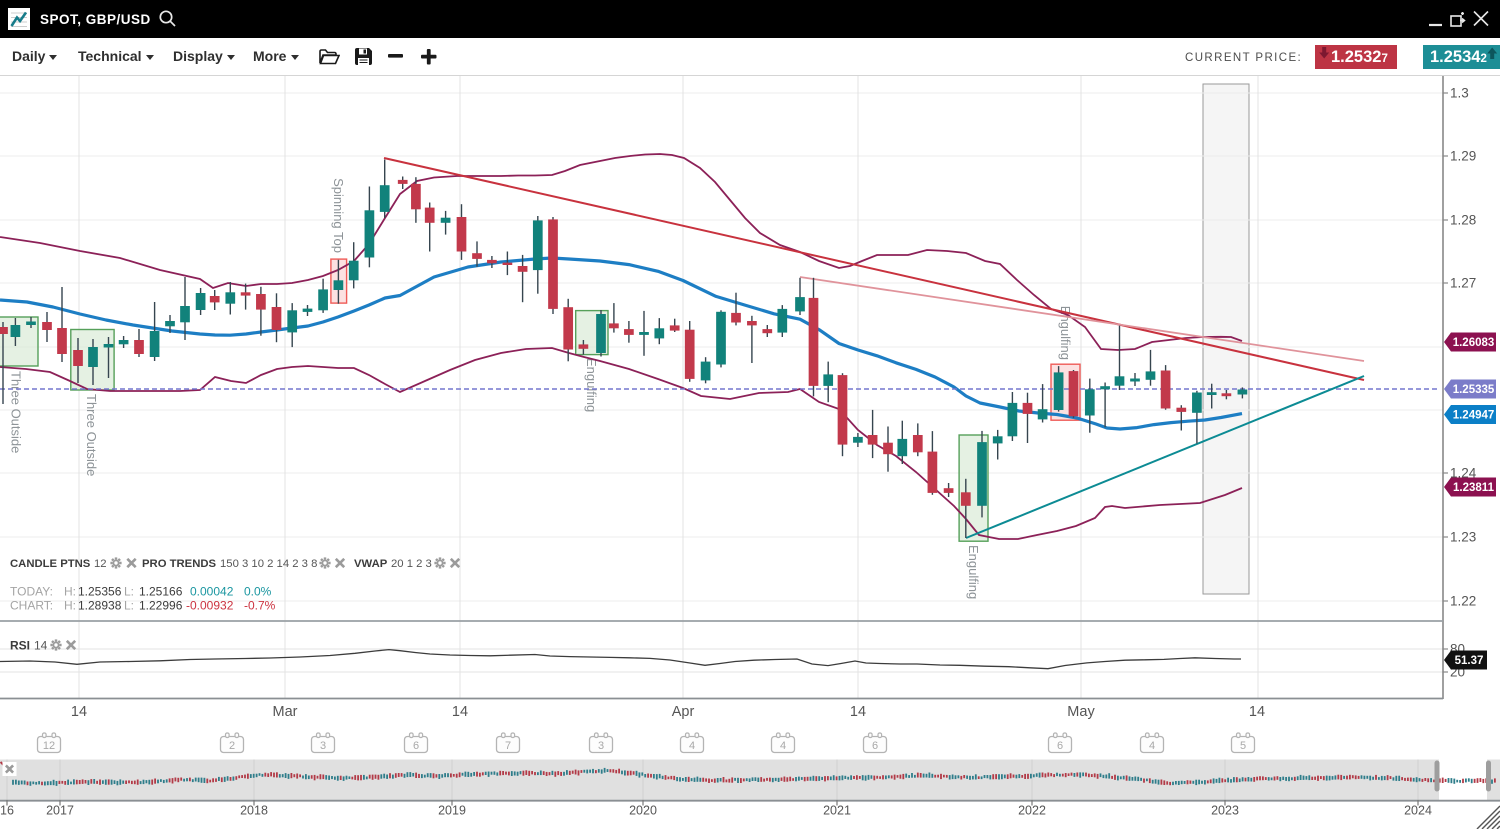 The image size is (1500, 834). What do you see at coordinates (161, 606) in the screenshot?
I see `svg-text: 1.22996` at bounding box center [161, 606].